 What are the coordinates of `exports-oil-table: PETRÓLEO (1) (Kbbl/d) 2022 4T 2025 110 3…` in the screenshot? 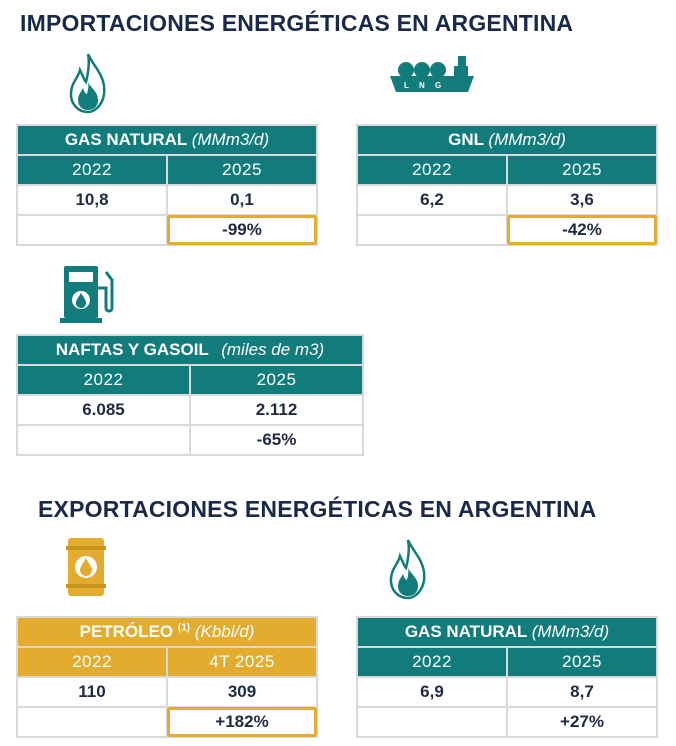 It's located at (167, 677).